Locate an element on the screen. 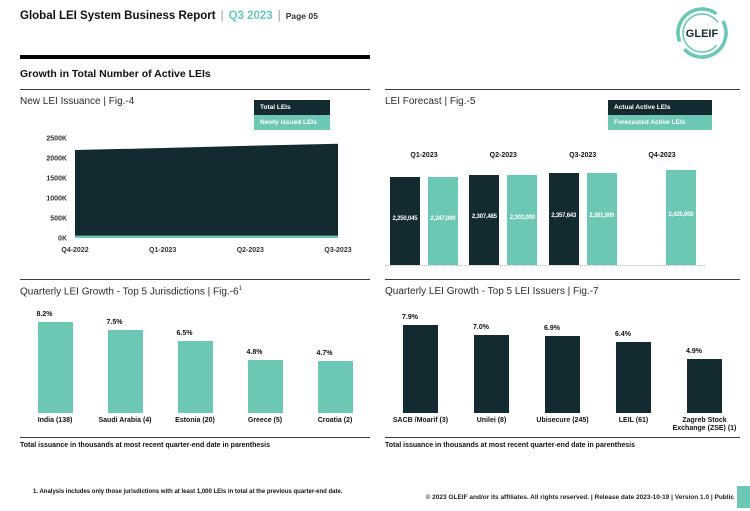 The image size is (750, 511). bar-value-label: 2,302,000 is located at coordinates (522, 217).